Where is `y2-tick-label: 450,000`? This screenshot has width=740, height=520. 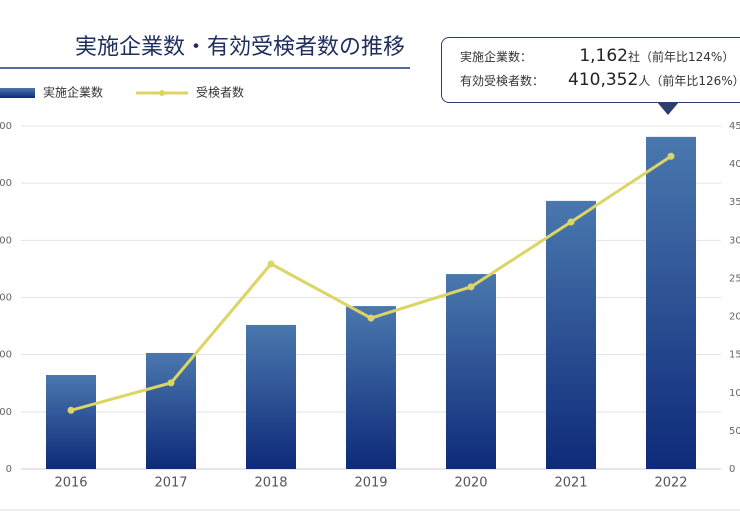
y2-tick-label: 450,000 is located at coordinates (734, 126).